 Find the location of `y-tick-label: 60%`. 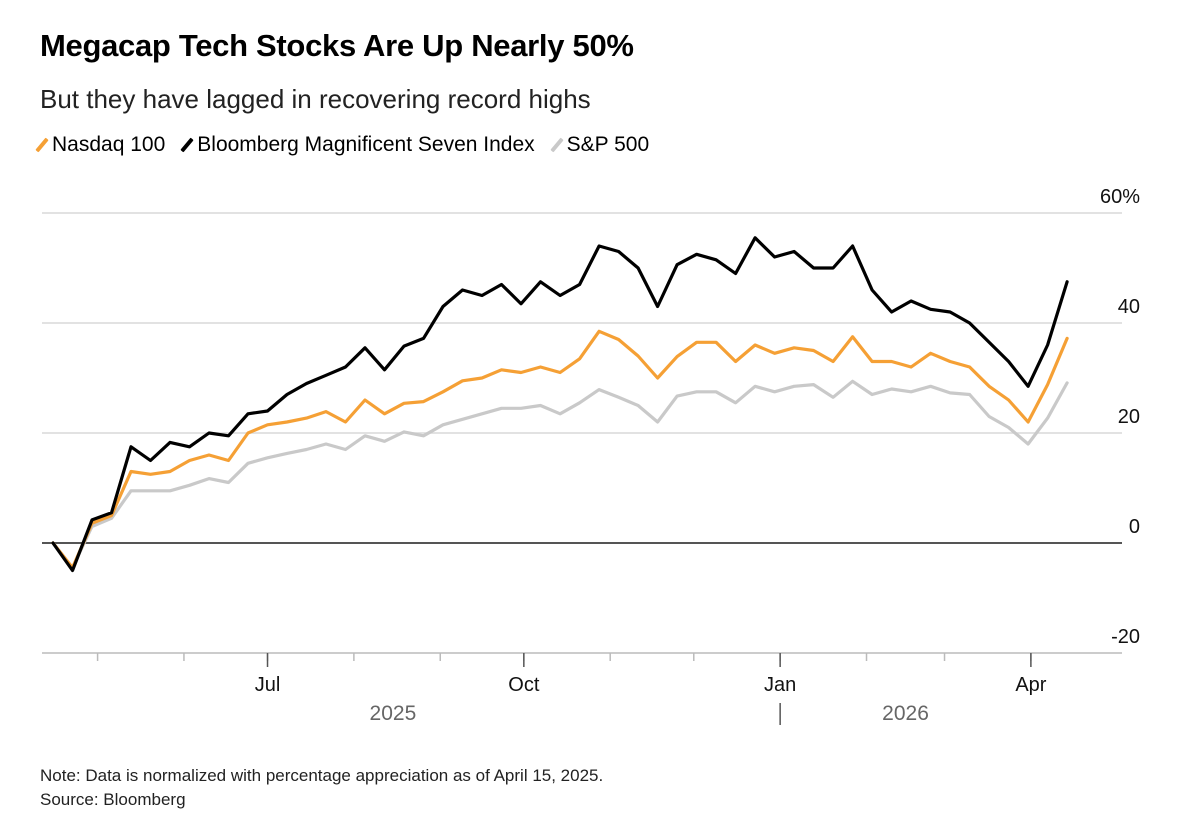

y-tick-label: 60% is located at coordinates (1120, 197).